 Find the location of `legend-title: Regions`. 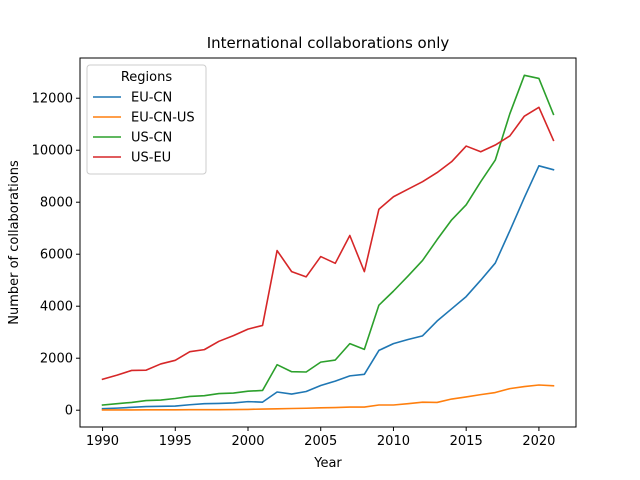

legend-title: Regions is located at coordinates (147, 77).